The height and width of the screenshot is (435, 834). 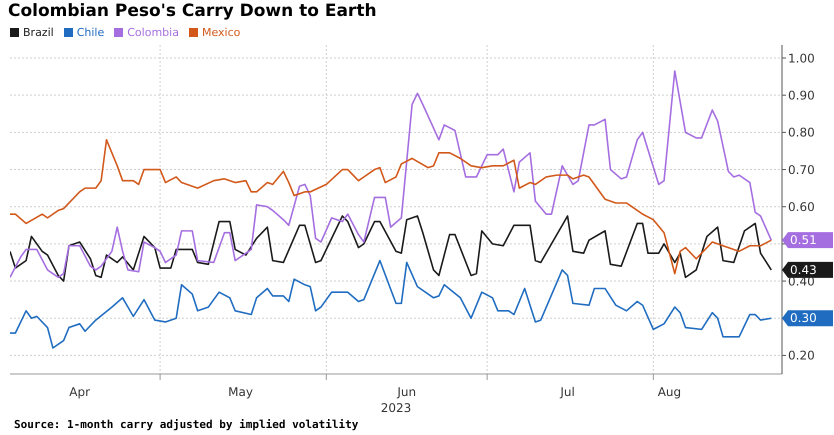 What do you see at coordinates (192, 11) in the screenshot?
I see `chart-title: Colombian Peso's Carry Down to Earth` at bounding box center [192, 11].